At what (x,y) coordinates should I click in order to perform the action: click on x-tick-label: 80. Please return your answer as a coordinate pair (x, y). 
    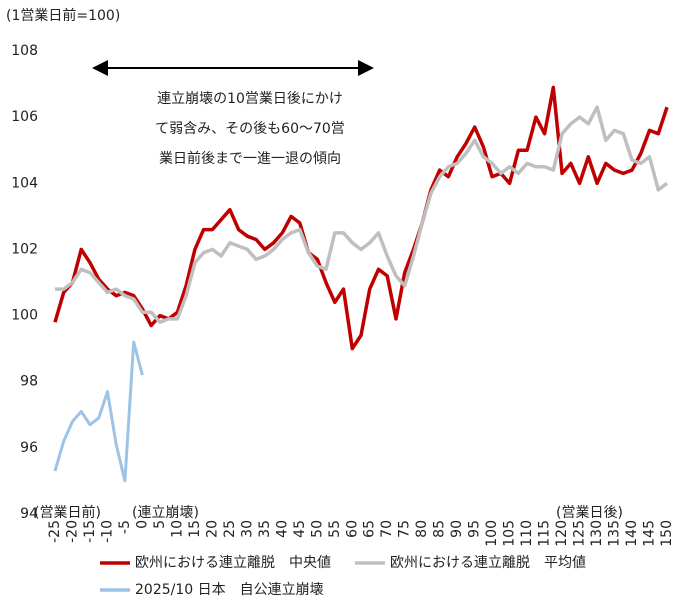
    Looking at the image, I should click on (422, 529).